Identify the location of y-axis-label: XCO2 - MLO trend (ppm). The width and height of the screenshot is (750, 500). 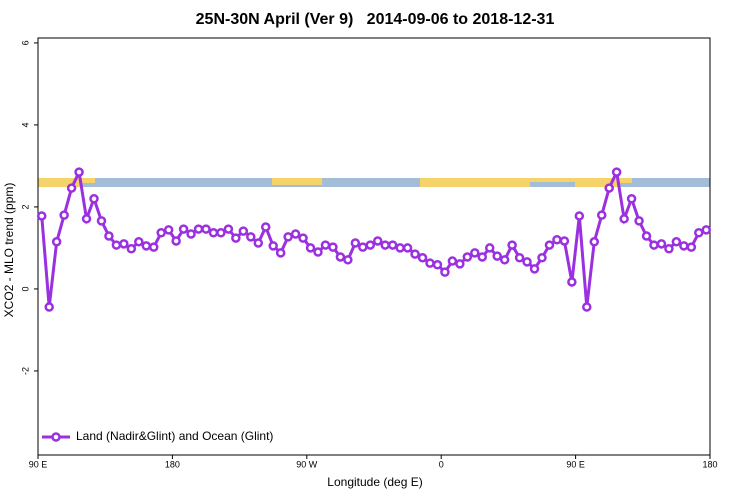
(9, 250).